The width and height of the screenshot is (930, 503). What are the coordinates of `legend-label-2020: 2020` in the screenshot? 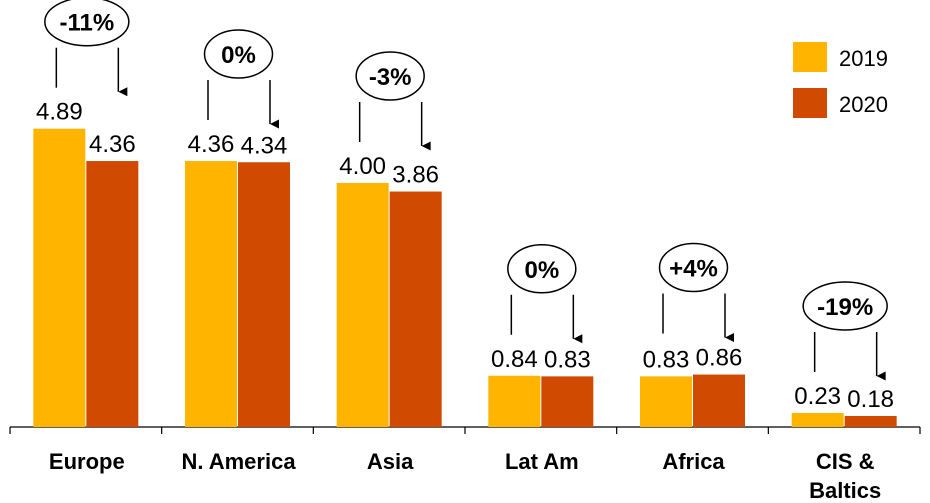 It's located at (863, 104).